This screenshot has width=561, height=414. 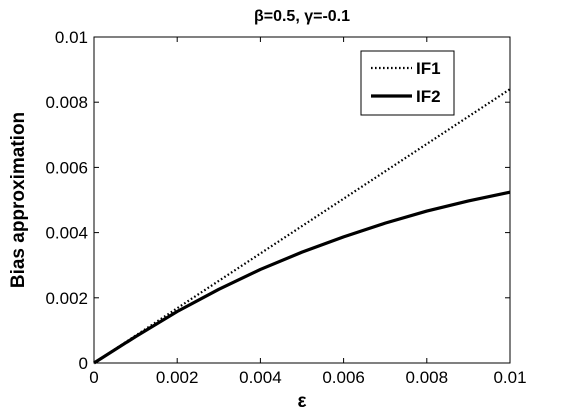 I want to click on chart-title: β=0.5, γ=-0.1, so click(x=302, y=16).